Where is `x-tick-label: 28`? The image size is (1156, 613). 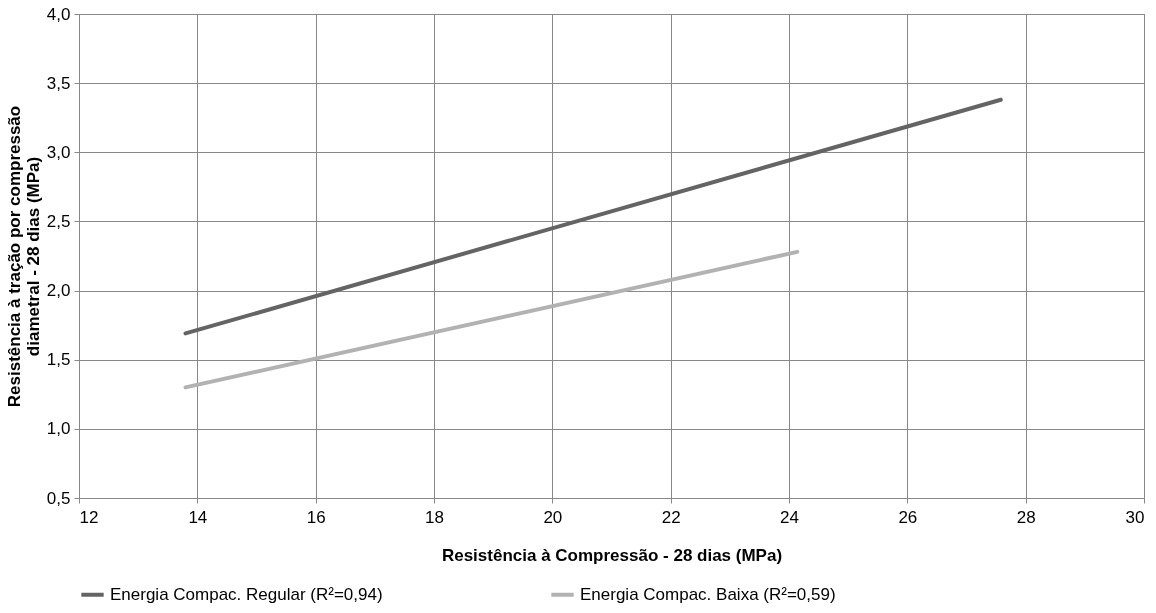
x-tick-label: 28 is located at coordinates (1026, 517).